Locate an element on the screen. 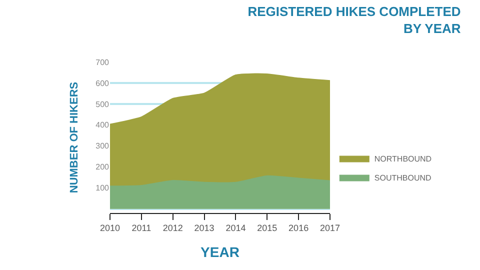 This screenshot has width=480, height=270. x-tick-label: 2017 is located at coordinates (330, 227).